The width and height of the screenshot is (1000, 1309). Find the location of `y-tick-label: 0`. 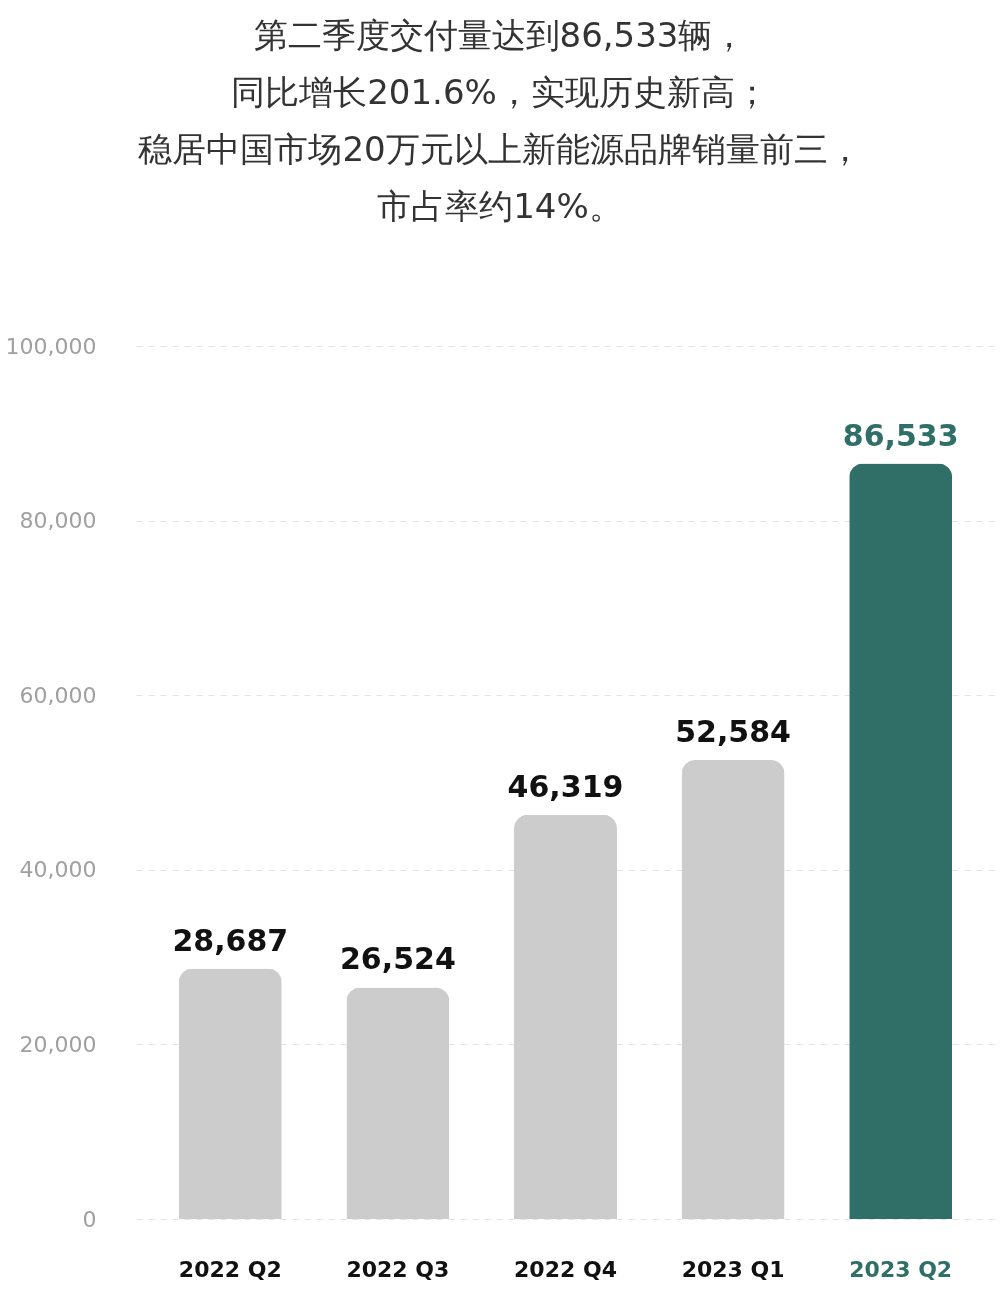

y-tick-label: 0 is located at coordinates (89, 1219).